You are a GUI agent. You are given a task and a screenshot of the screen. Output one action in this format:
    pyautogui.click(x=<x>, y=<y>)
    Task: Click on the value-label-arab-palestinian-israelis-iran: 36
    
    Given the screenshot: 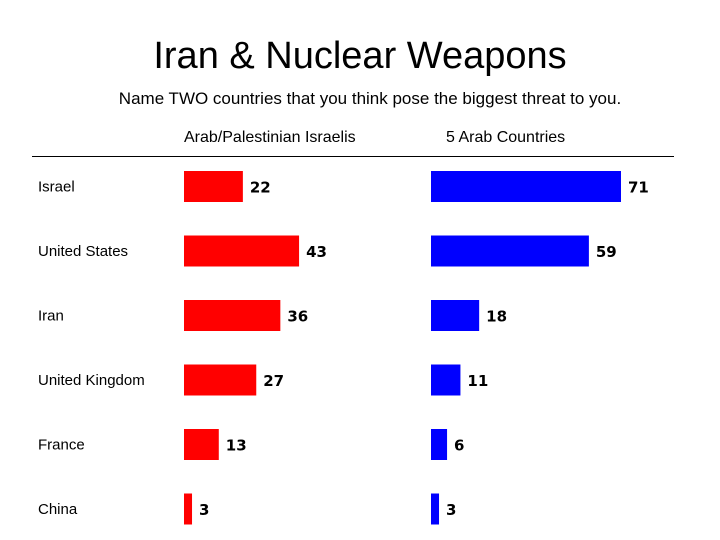 What is the action you would take?
    pyautogui.click(x=297, y=317)
    